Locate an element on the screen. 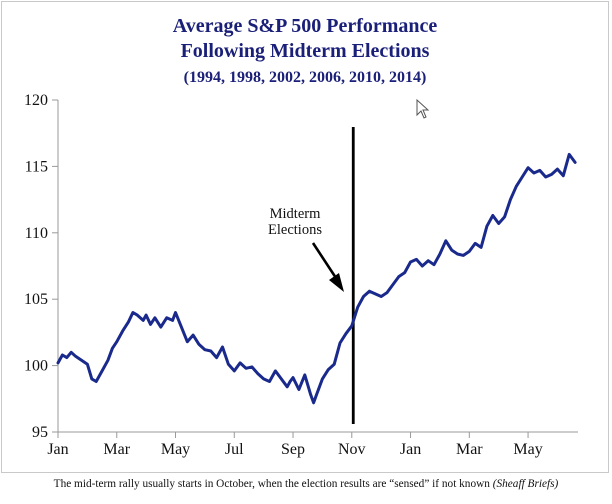  y-tick-label: 105 is located at coordinates (36, 299).